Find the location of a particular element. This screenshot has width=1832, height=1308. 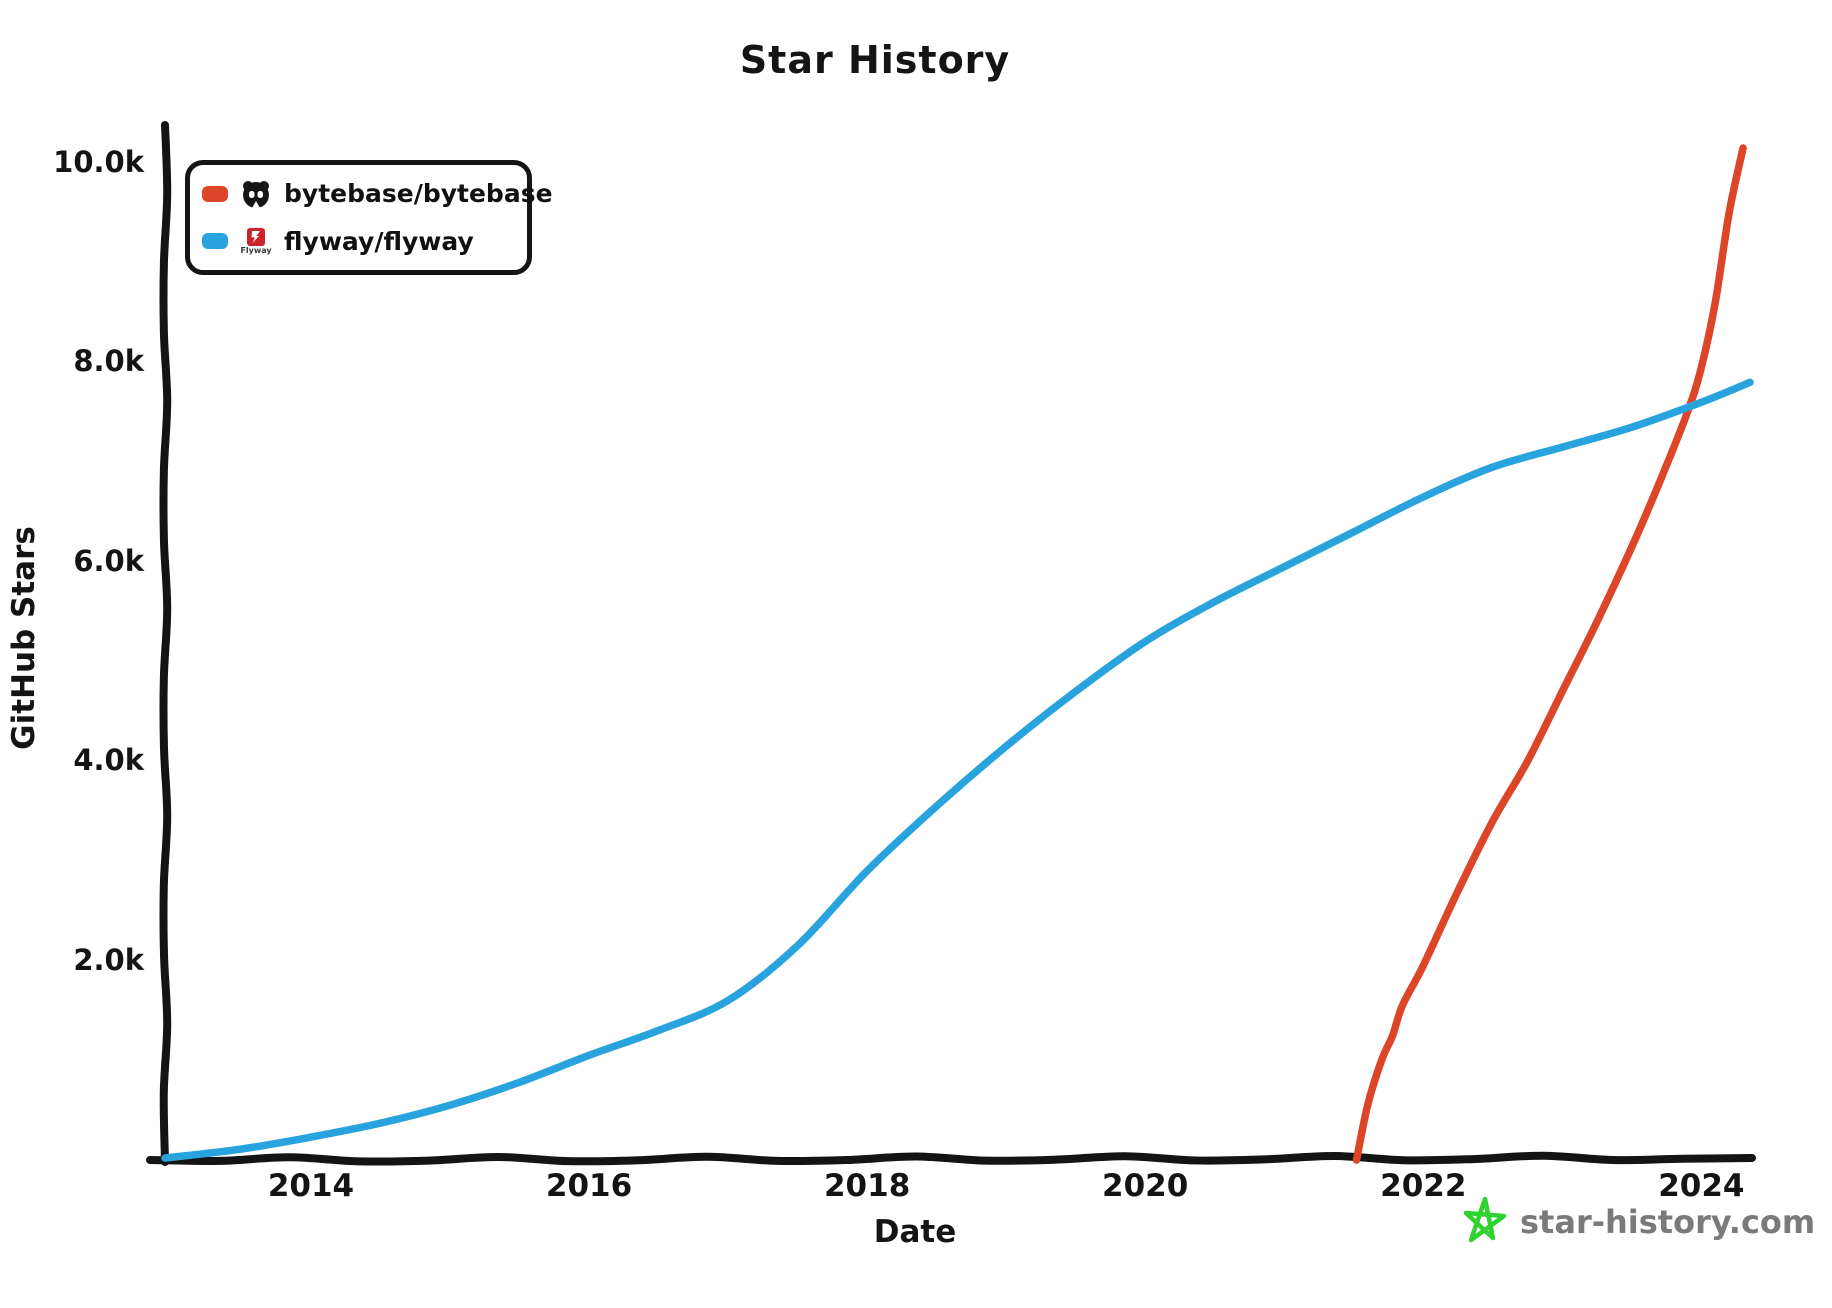

flyway-color-swatch is located at coordinates (215, 241).